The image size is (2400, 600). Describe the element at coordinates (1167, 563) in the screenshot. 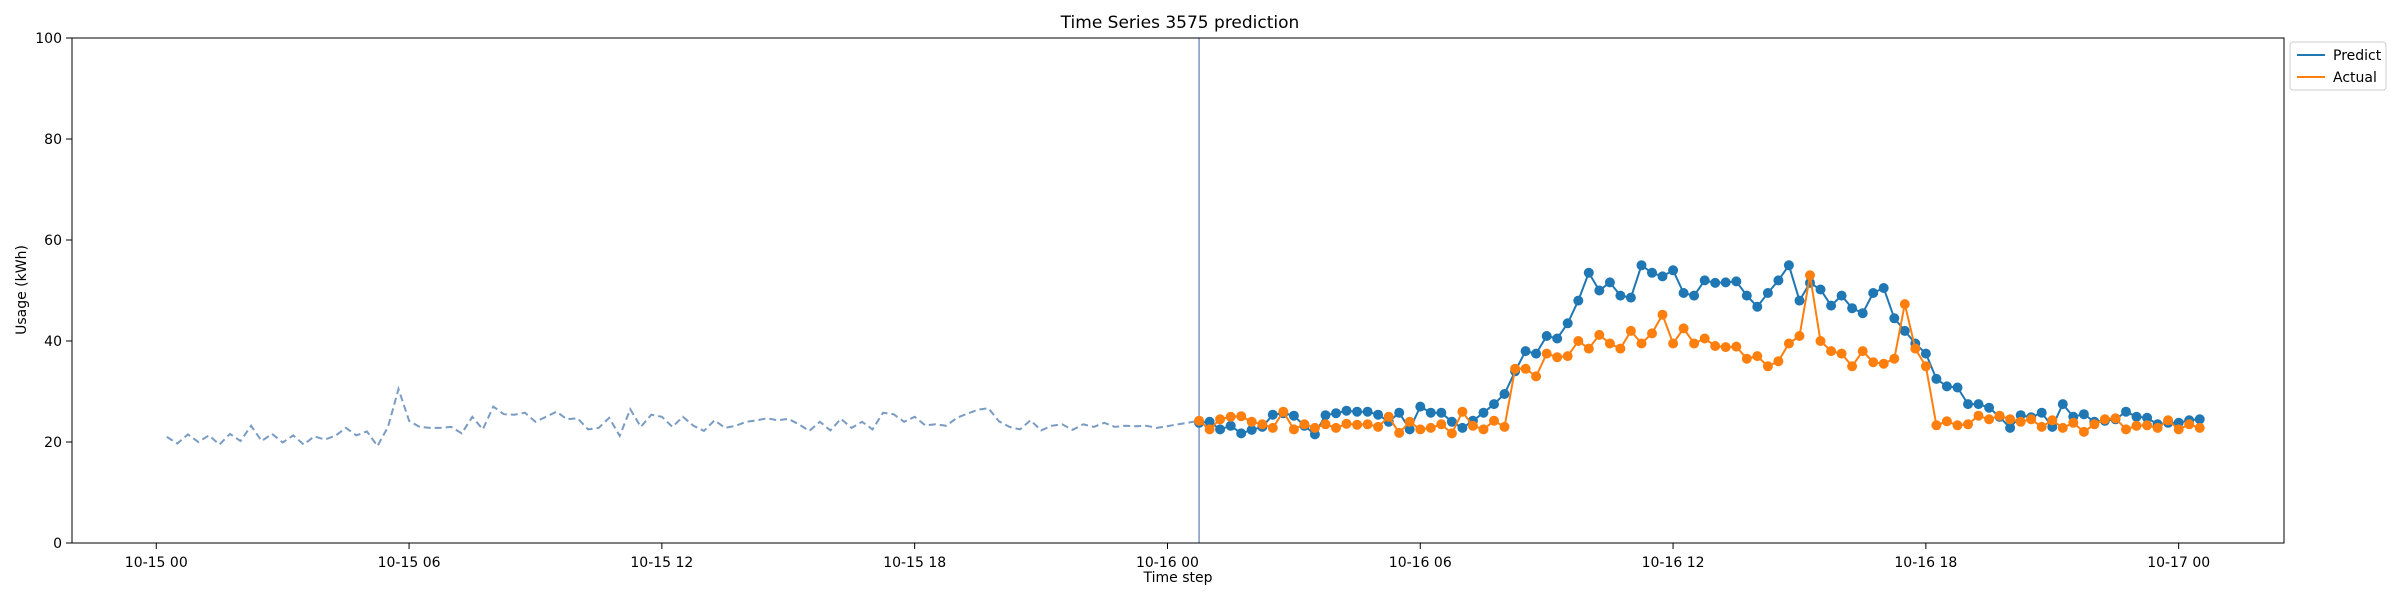

I see `x-tick-label: 10-16 00` at that location.